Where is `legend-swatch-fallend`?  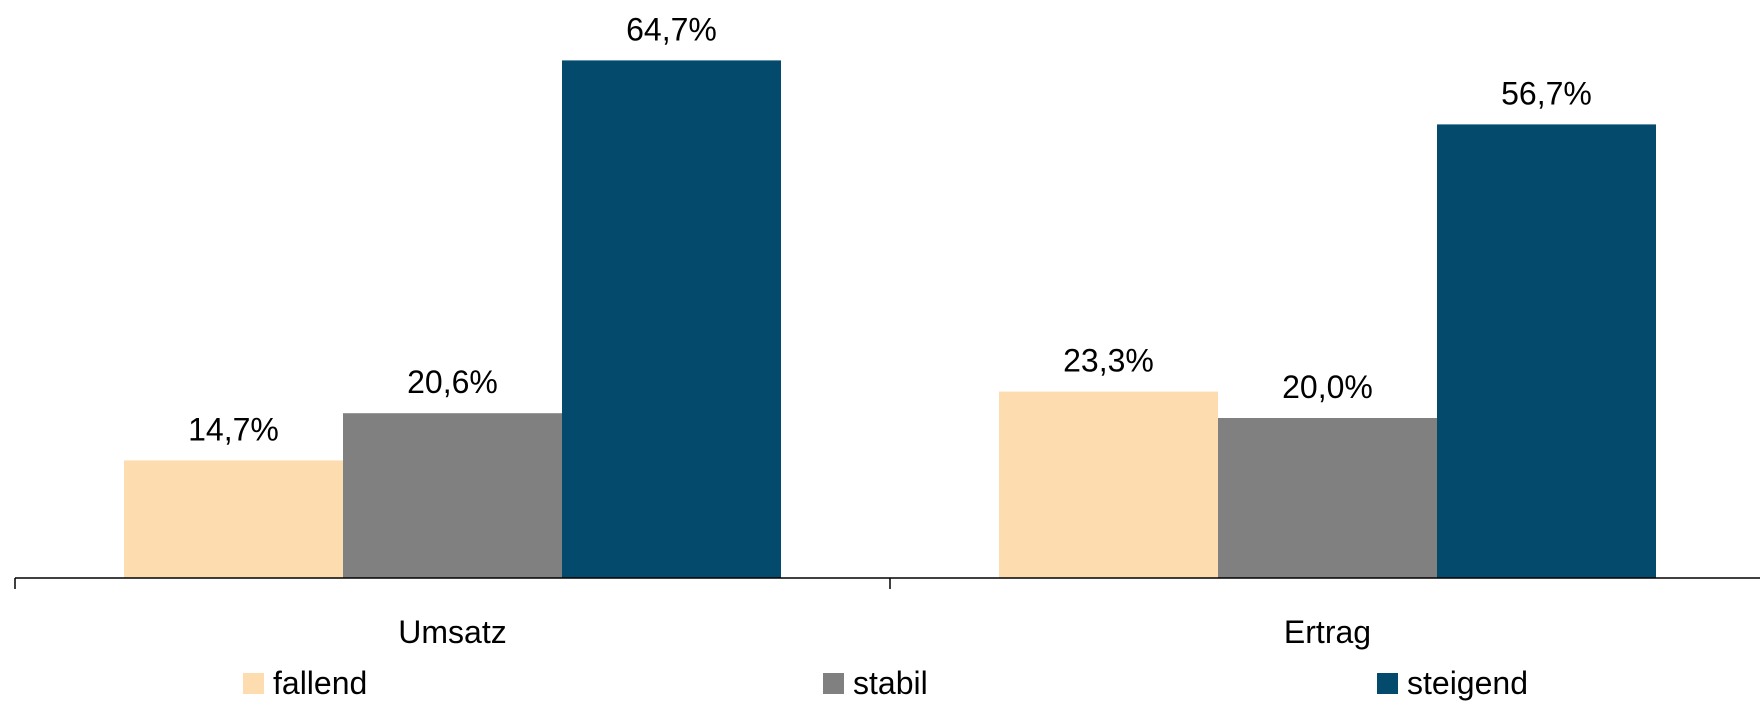 legend-swatch-fallend is located at coordinates (253, 683).